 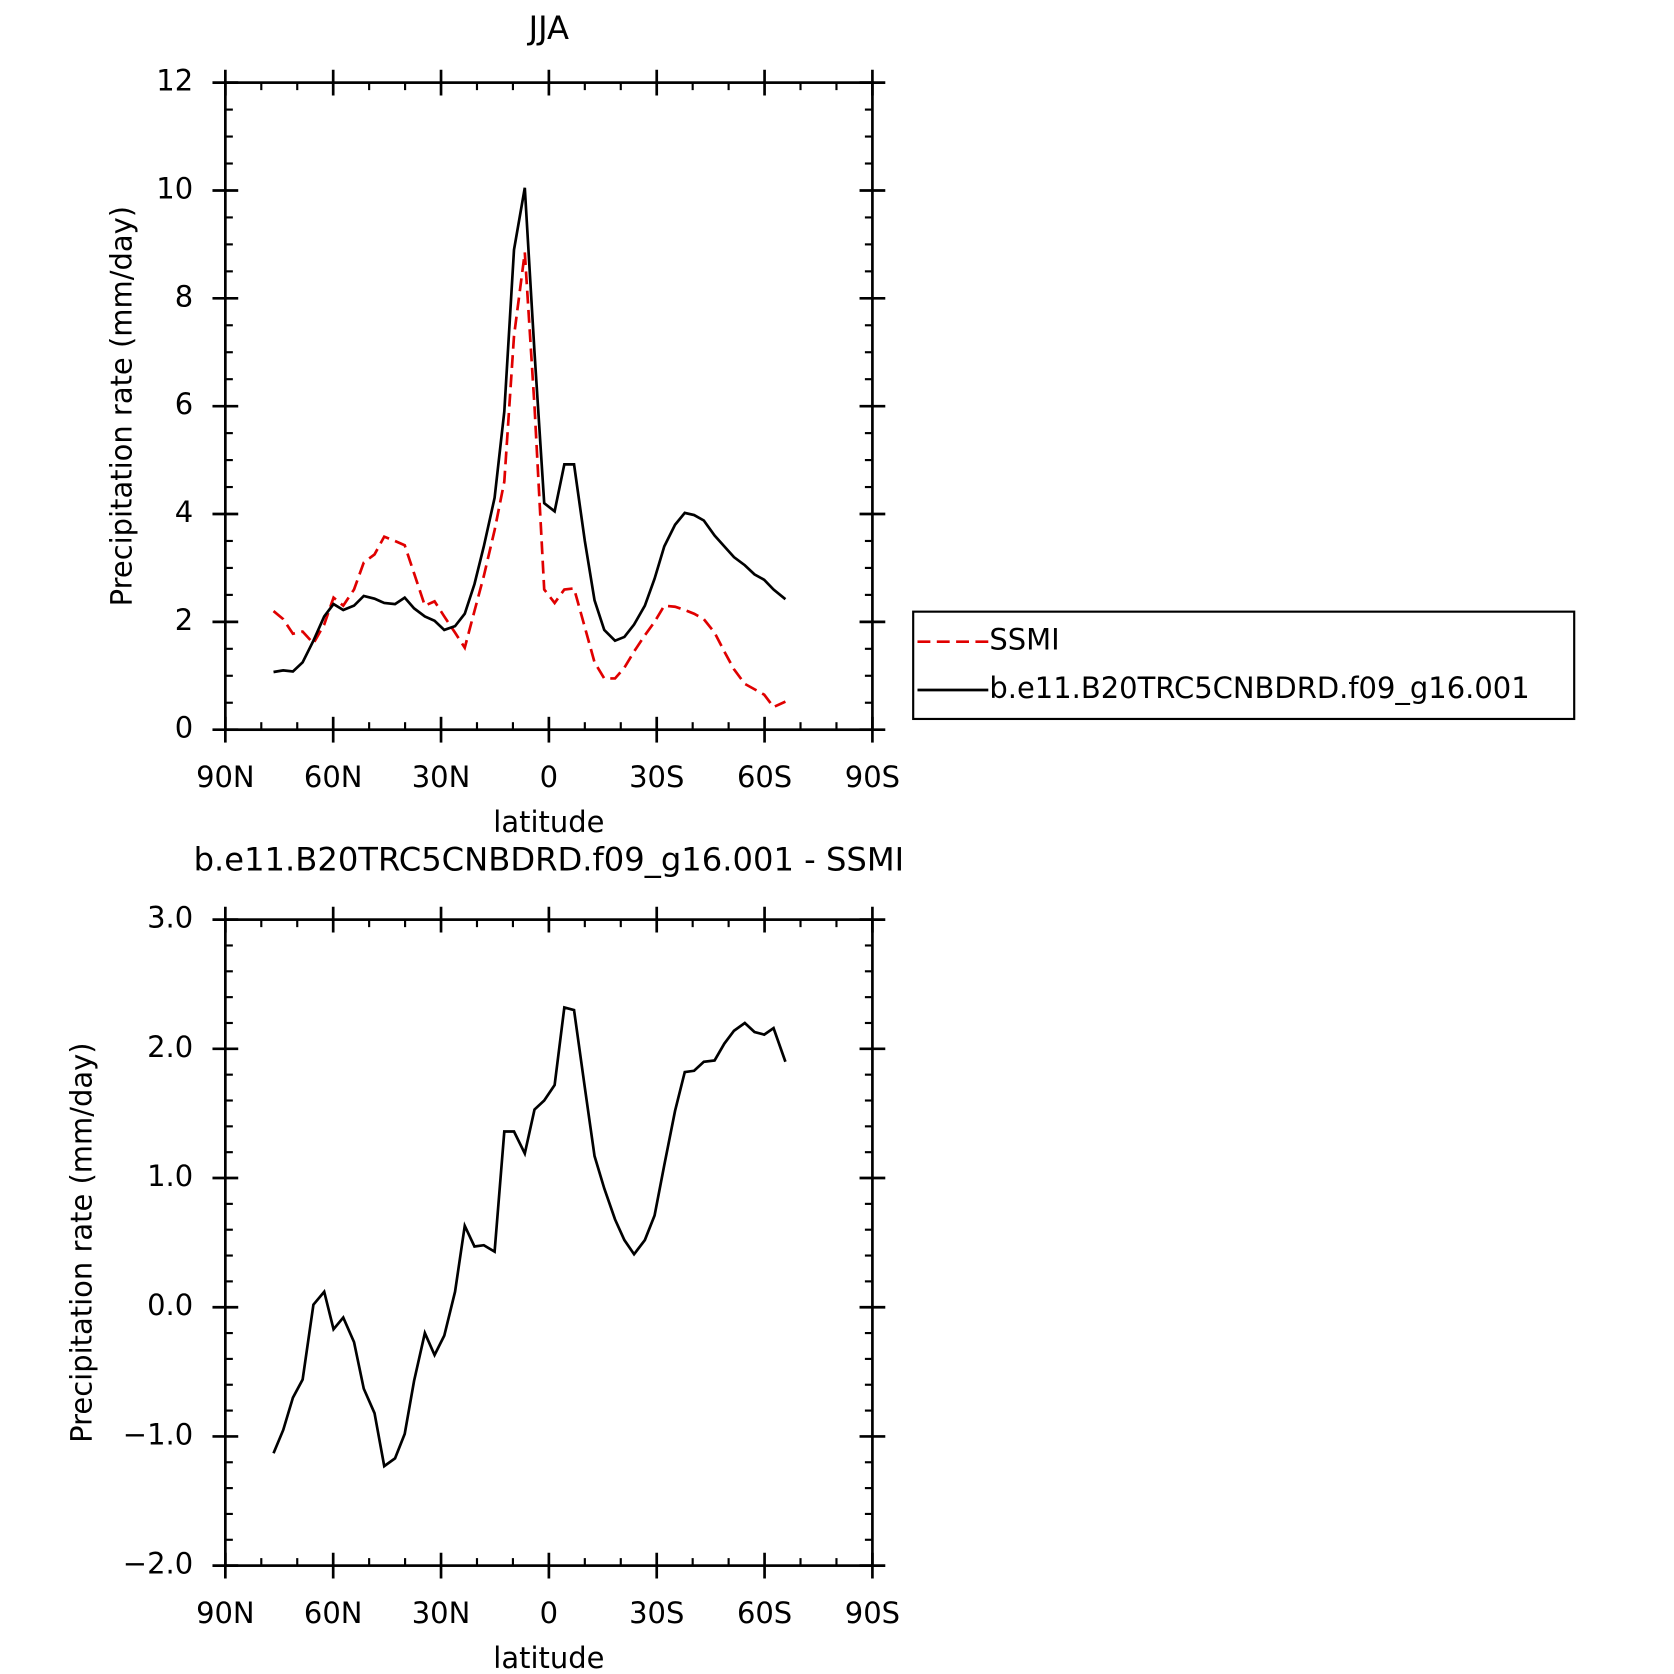 What do you see at coordinates (184, 728) in the screenshot?
I see `y-tick-label: 0` at bounding box center [184, 728].